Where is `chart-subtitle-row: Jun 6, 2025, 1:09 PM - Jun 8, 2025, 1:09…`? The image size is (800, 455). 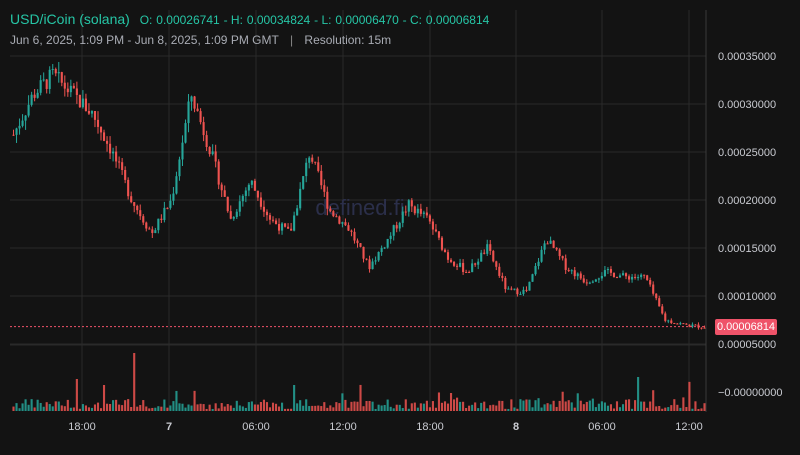
chart-subtitle-row: Jun 6, 2025, 1:09 PM - Jun 8, 2025, 1:09… is located at coordinates (201, 40).